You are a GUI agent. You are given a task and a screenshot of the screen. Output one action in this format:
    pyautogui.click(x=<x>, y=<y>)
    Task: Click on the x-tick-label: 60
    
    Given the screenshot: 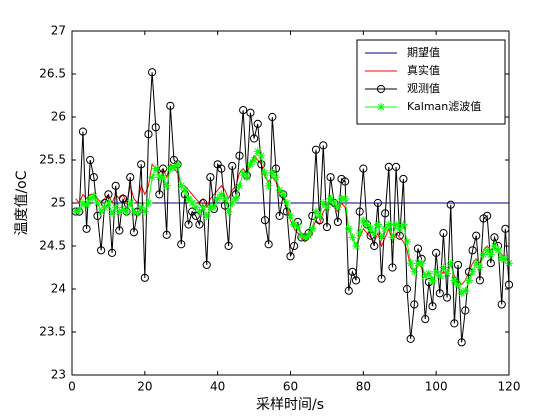 What is the action you would take?
    pyautogui.click(x=290, y=387)
    